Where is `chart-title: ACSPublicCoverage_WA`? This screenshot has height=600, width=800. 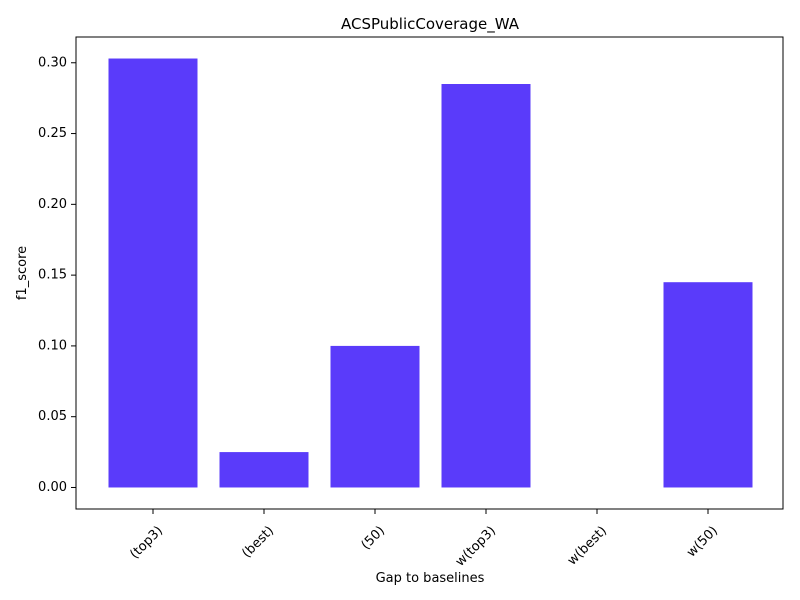
chart-title: ACSPublicCoverage_WA is located at coordinates (430, 24).